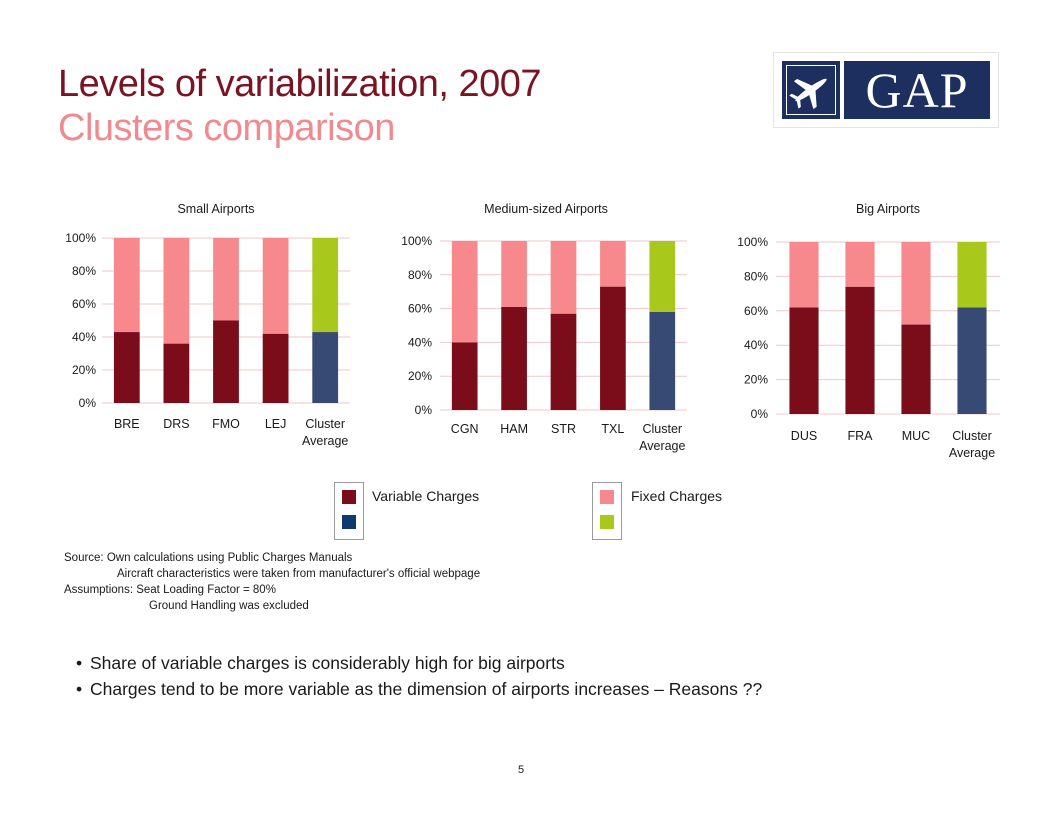  Describe the element at coordinates (229, 606) in the screenshot. I see `assumptions-note-2: Ground Handling was excluded` at that location.